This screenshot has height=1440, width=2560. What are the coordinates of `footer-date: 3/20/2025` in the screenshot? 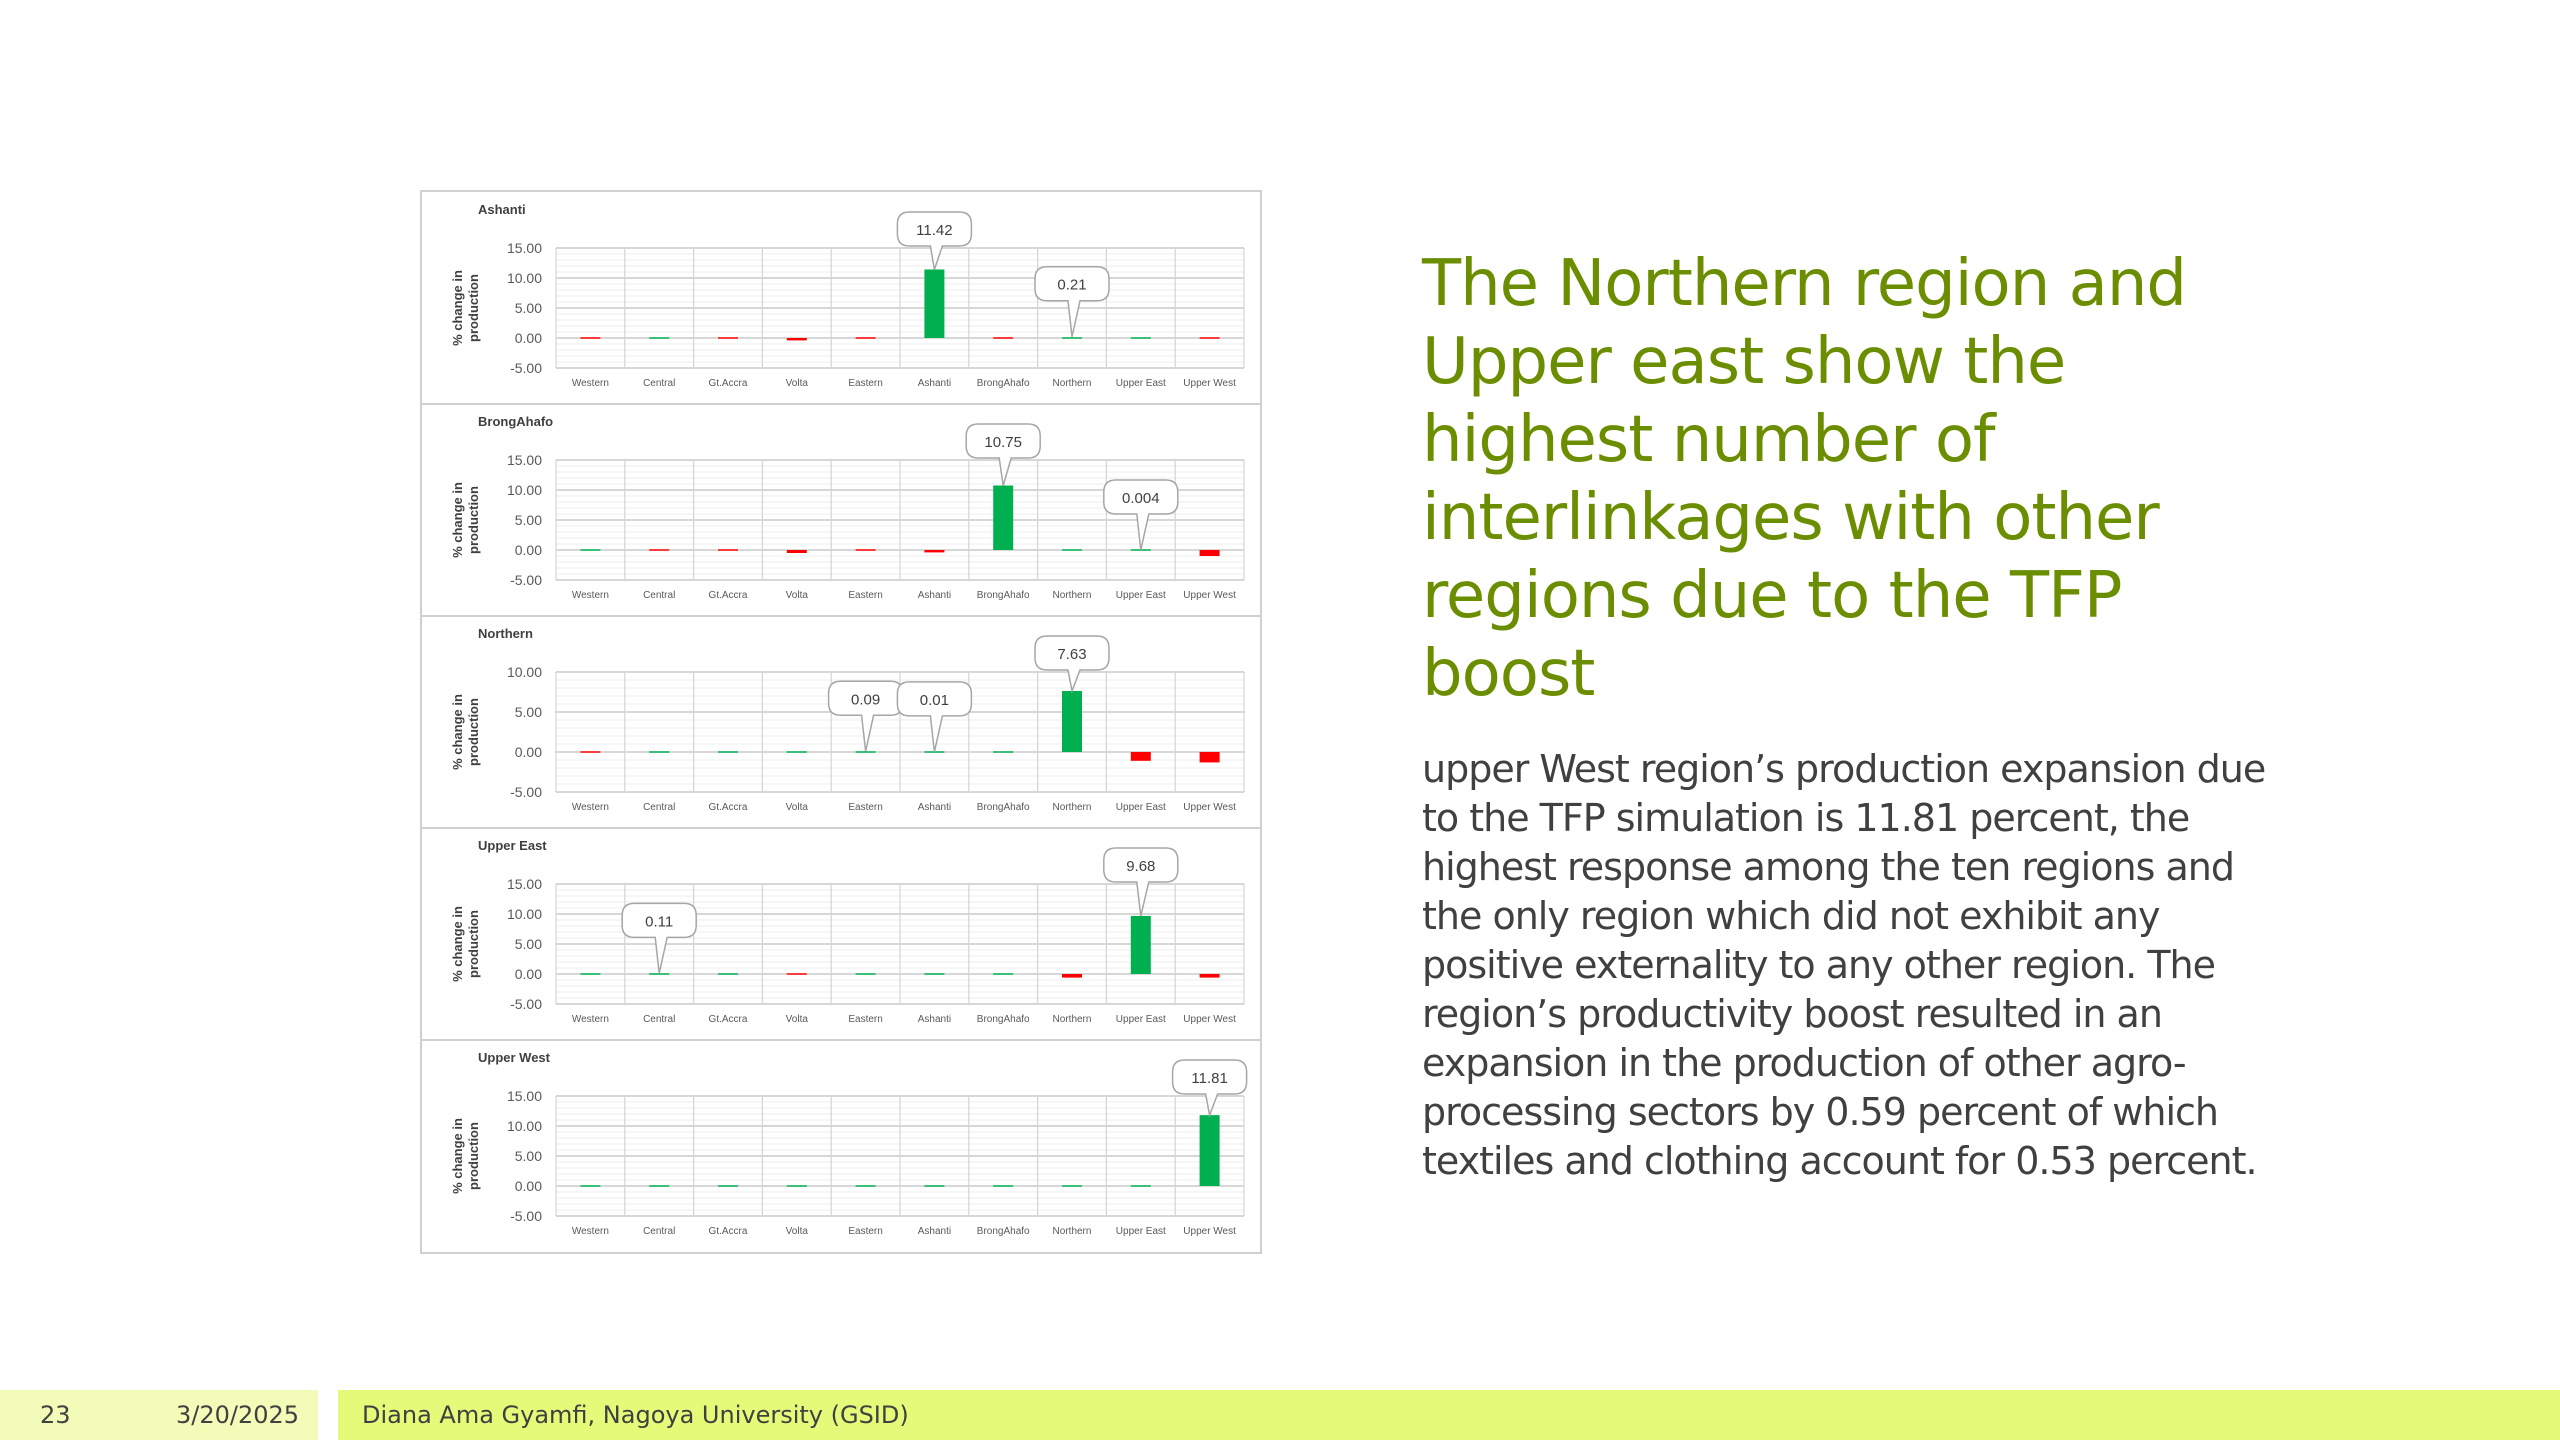 It's located at (238, 1415).